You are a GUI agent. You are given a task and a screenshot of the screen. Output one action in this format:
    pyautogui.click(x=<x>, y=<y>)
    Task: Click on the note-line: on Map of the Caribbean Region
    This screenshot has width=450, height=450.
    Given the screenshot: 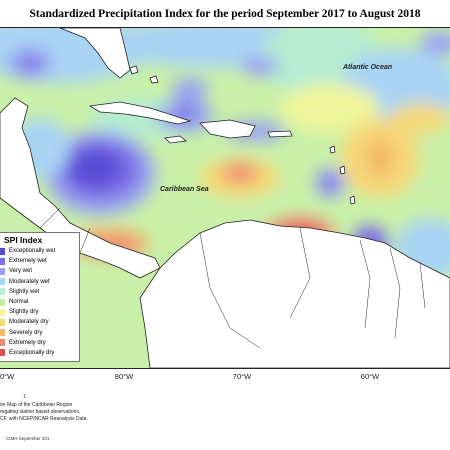 What is the action you would take?
    pyautogui.click(x=36, y=405)
    